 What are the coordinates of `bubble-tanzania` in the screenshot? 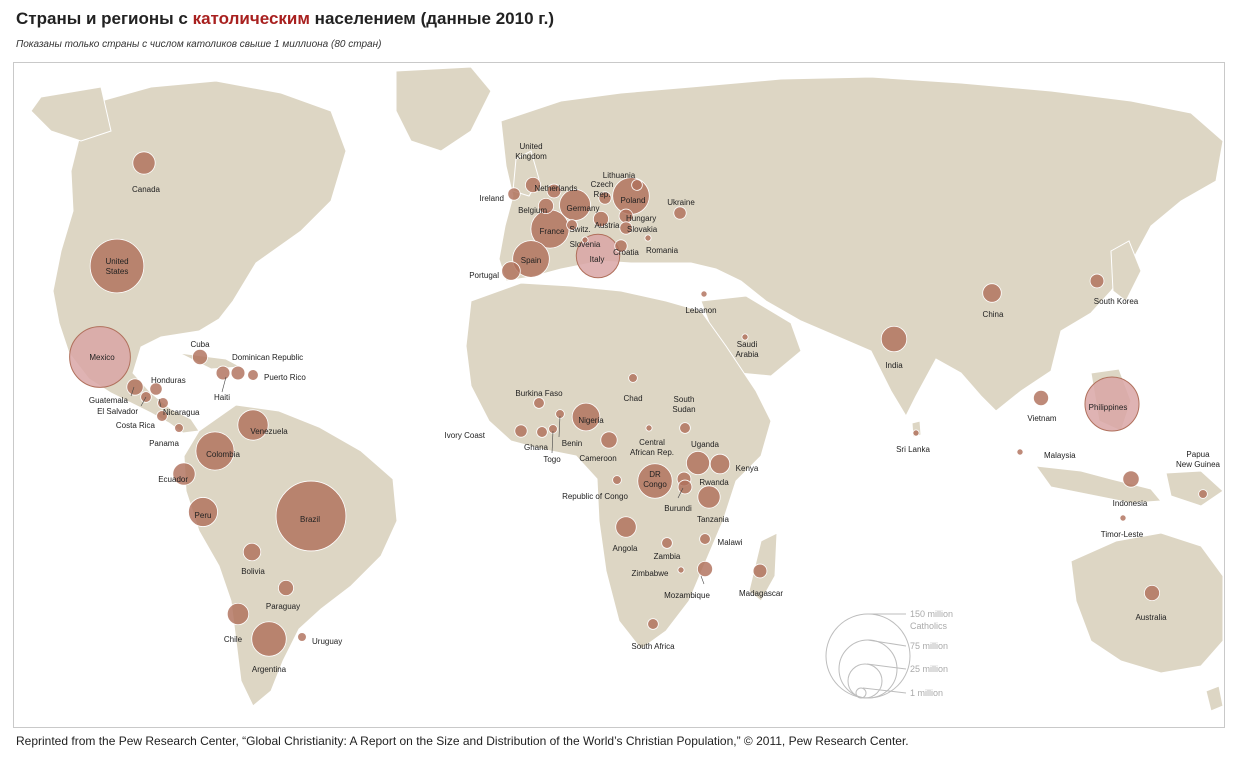 It's located at (709, 497).